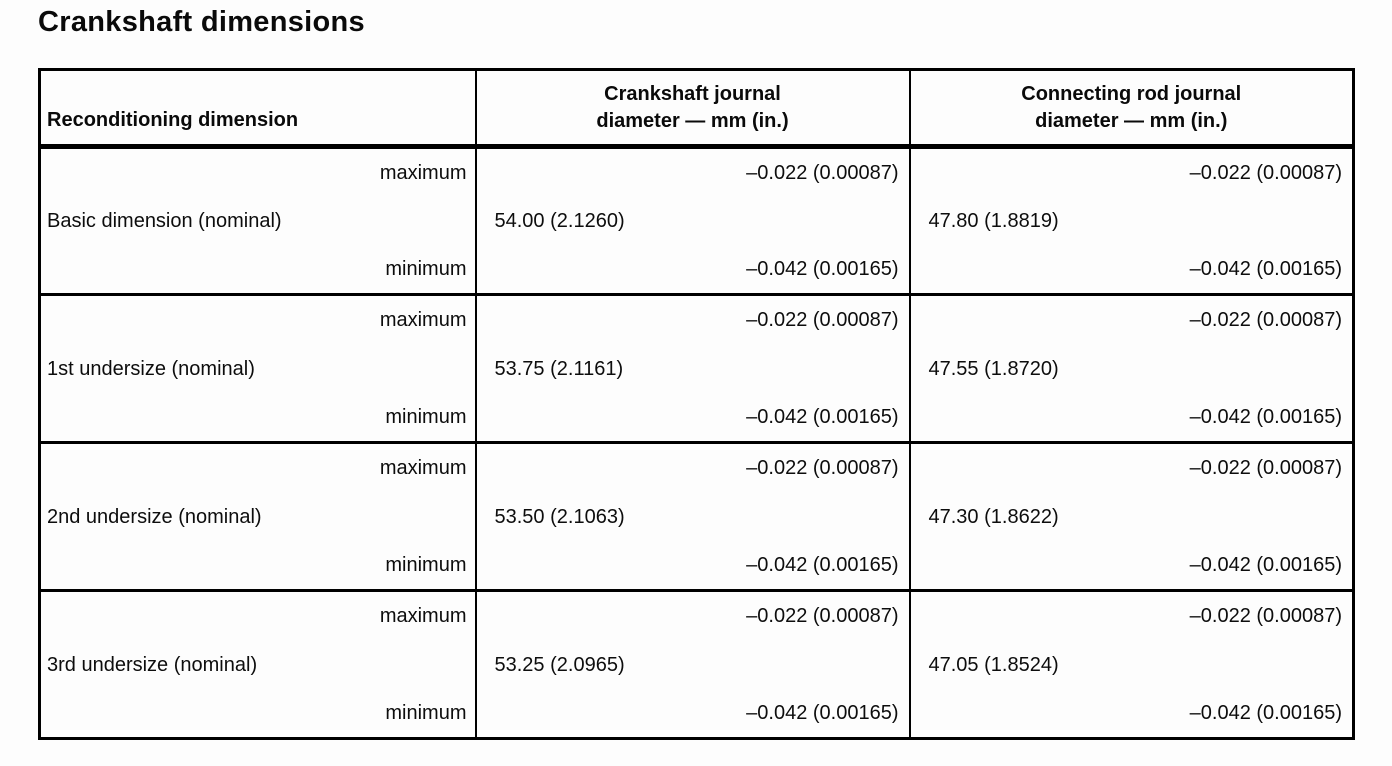  What do you see at coordinates (201, 22) in the screenshot?
I see `page-title: Crankshaft dimensions` at bounding box center [201, 22].